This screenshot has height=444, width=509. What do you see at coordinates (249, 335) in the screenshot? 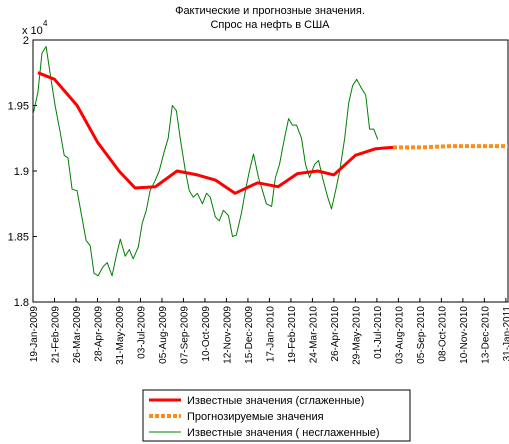
I see `x-tick-label: 15-Dec-2009` at bounding box center [249, 335].